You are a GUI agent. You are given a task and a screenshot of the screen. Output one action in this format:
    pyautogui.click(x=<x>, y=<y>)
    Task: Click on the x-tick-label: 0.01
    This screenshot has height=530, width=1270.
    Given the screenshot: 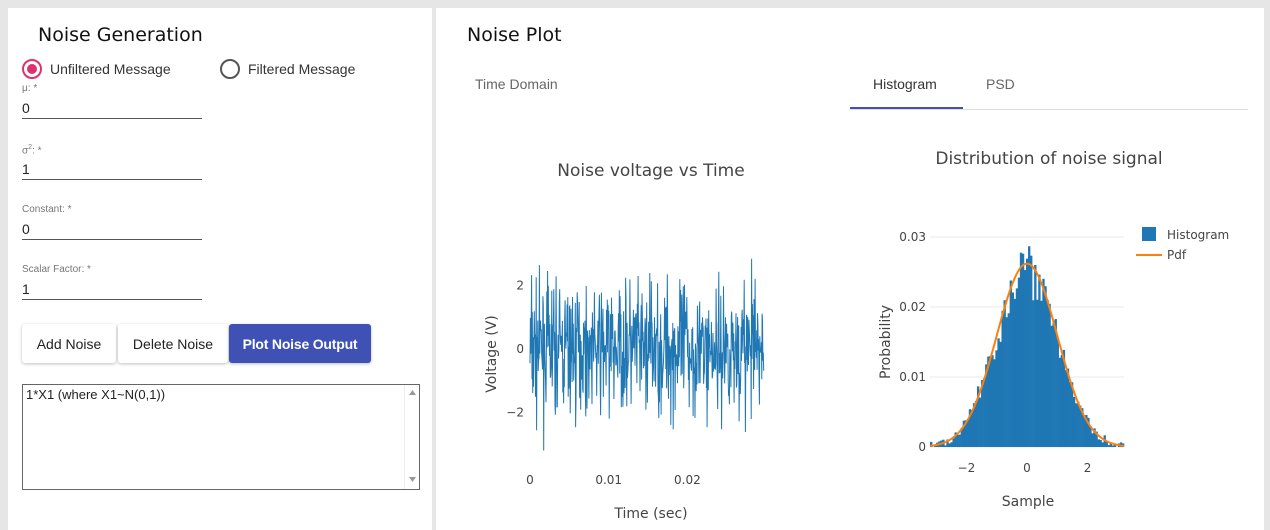 What is the action you would take?
    pyautogui.click(x=608, y=480)
    